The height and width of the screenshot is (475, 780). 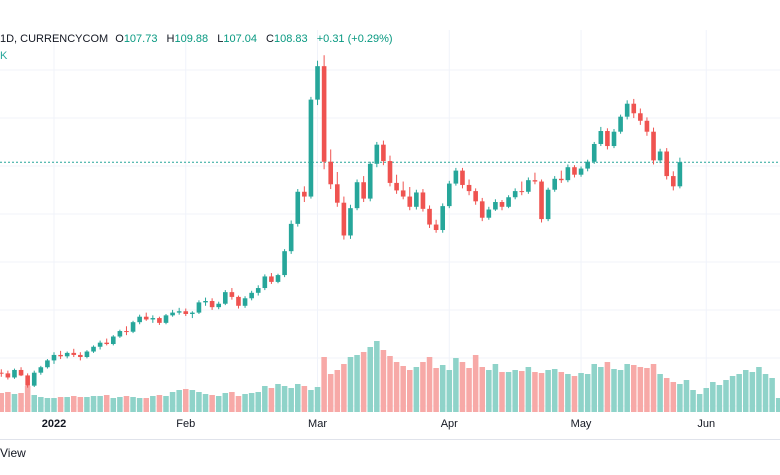 I want to click on low-value: 107.04, so click(x=240, y=39).